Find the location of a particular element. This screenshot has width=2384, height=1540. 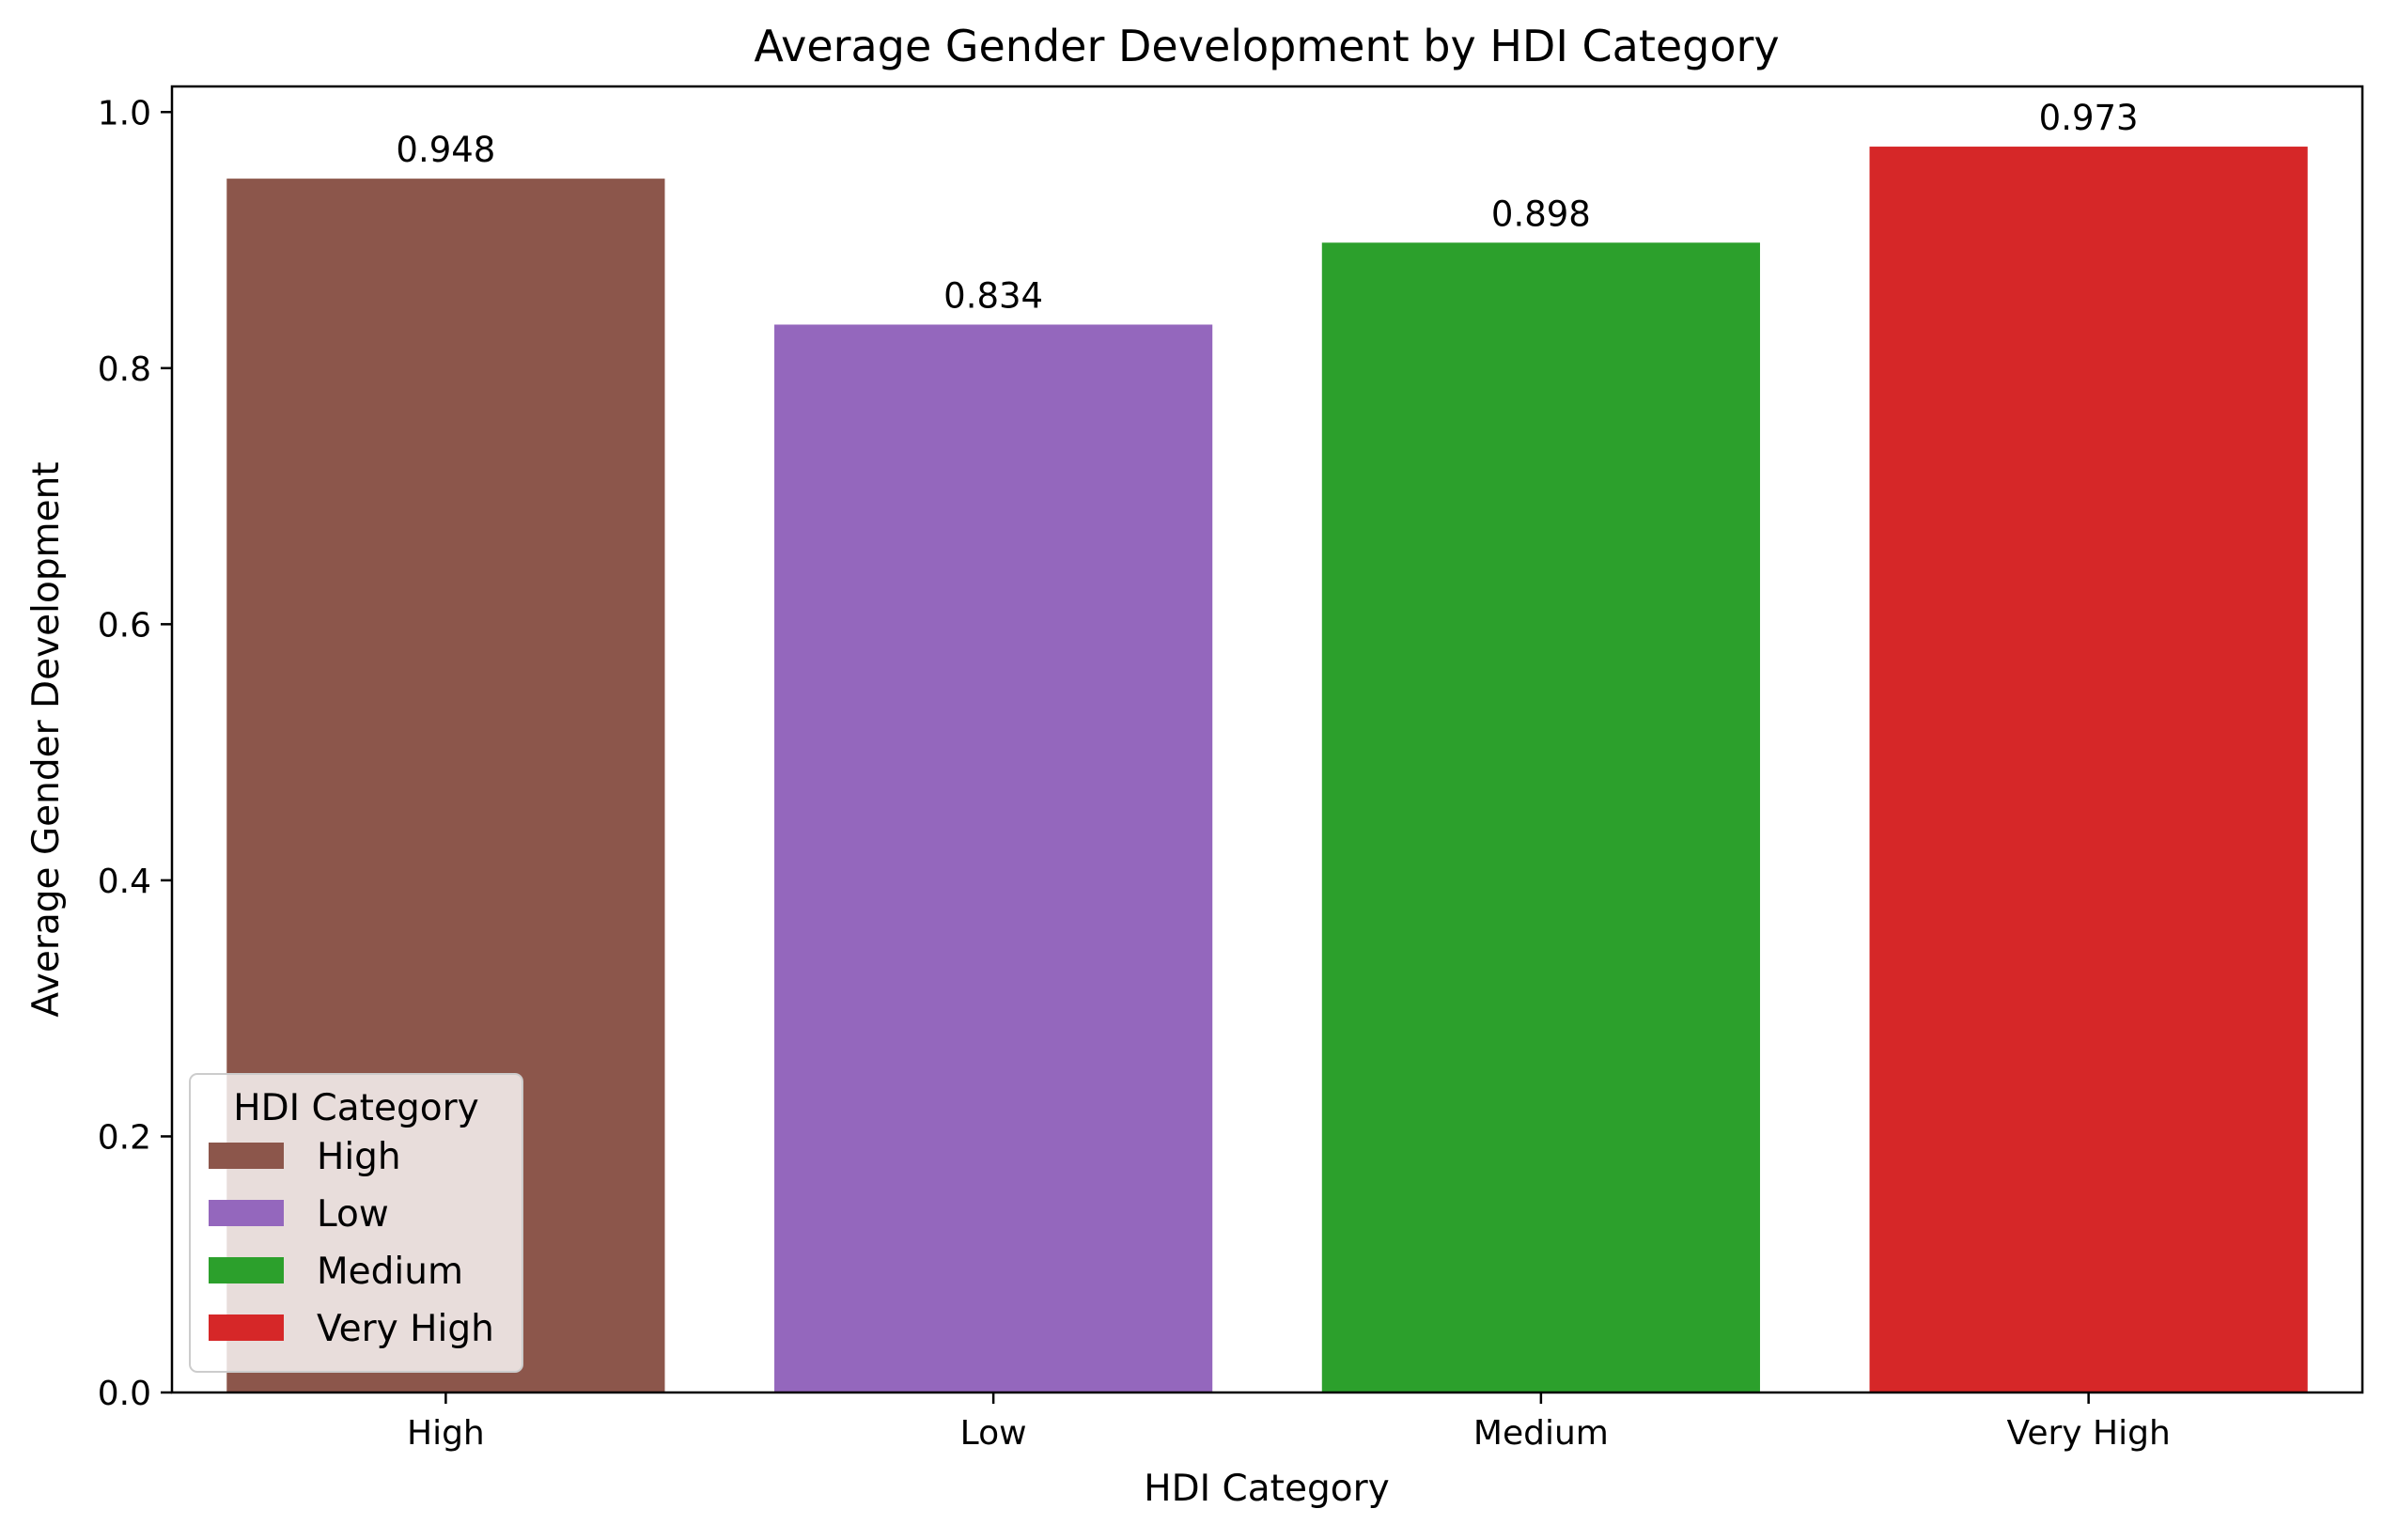

legend-title: HDI Category is located at coordinates (355, 1108).